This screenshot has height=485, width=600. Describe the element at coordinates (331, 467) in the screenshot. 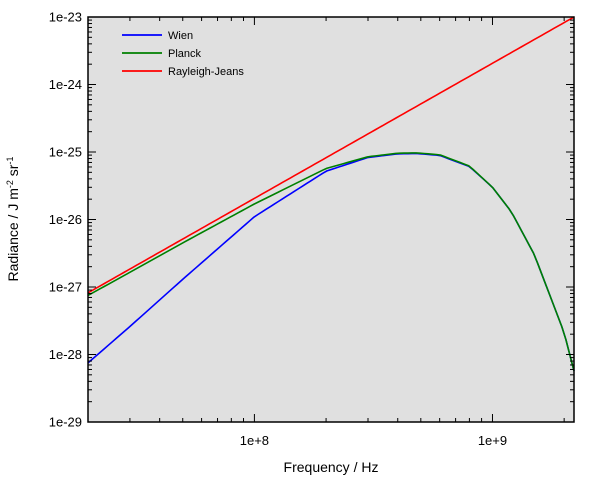

I see `x-axis-label: Frequency / Hz` at that location.